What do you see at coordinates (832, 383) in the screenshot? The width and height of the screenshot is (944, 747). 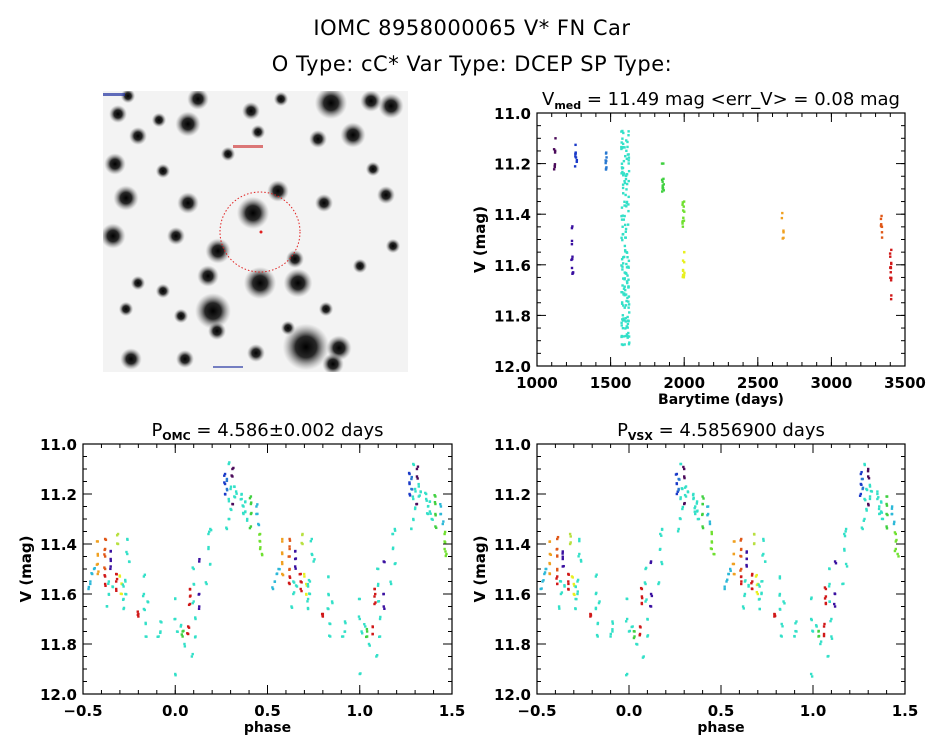 I see `x-tick-label: 3000` at bounding box center [832, 383].